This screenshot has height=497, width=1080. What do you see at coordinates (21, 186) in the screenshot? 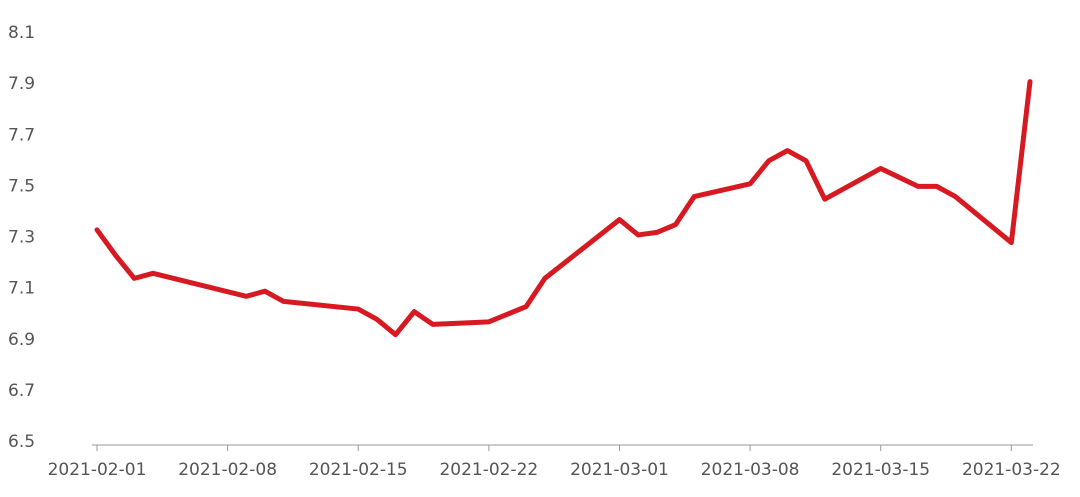
I see `y-tick-label: 7.5` at bounding box center [21, 186].